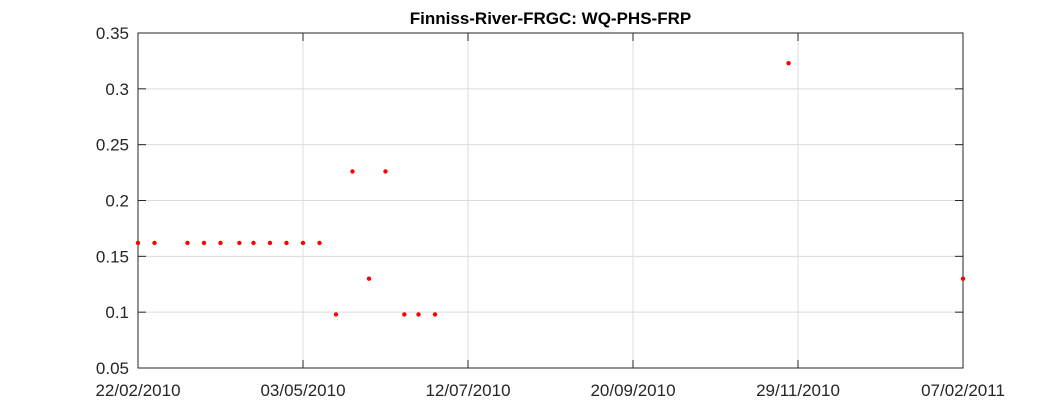 Image resolution: width=1063 pixels, height=413 pixels. Describe the element at coordinates (302, 390) in the screenshot. I see `x-tick-label: 03/05/2010` at that location.